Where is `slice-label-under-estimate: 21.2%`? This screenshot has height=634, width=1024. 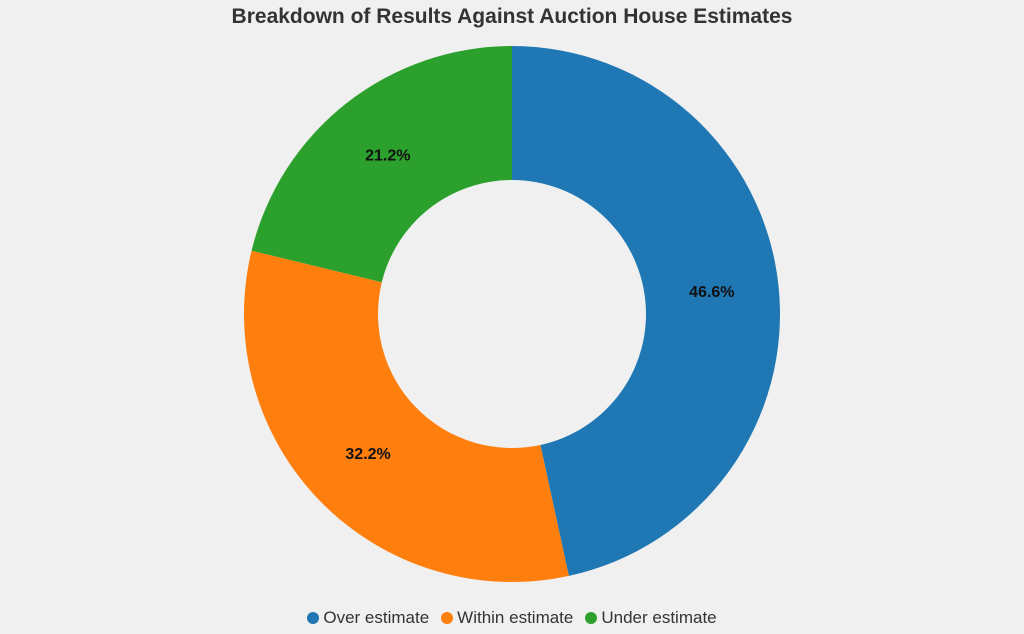 slice-label-under-estimate: 21.2% is located at coordinates (387, 155).